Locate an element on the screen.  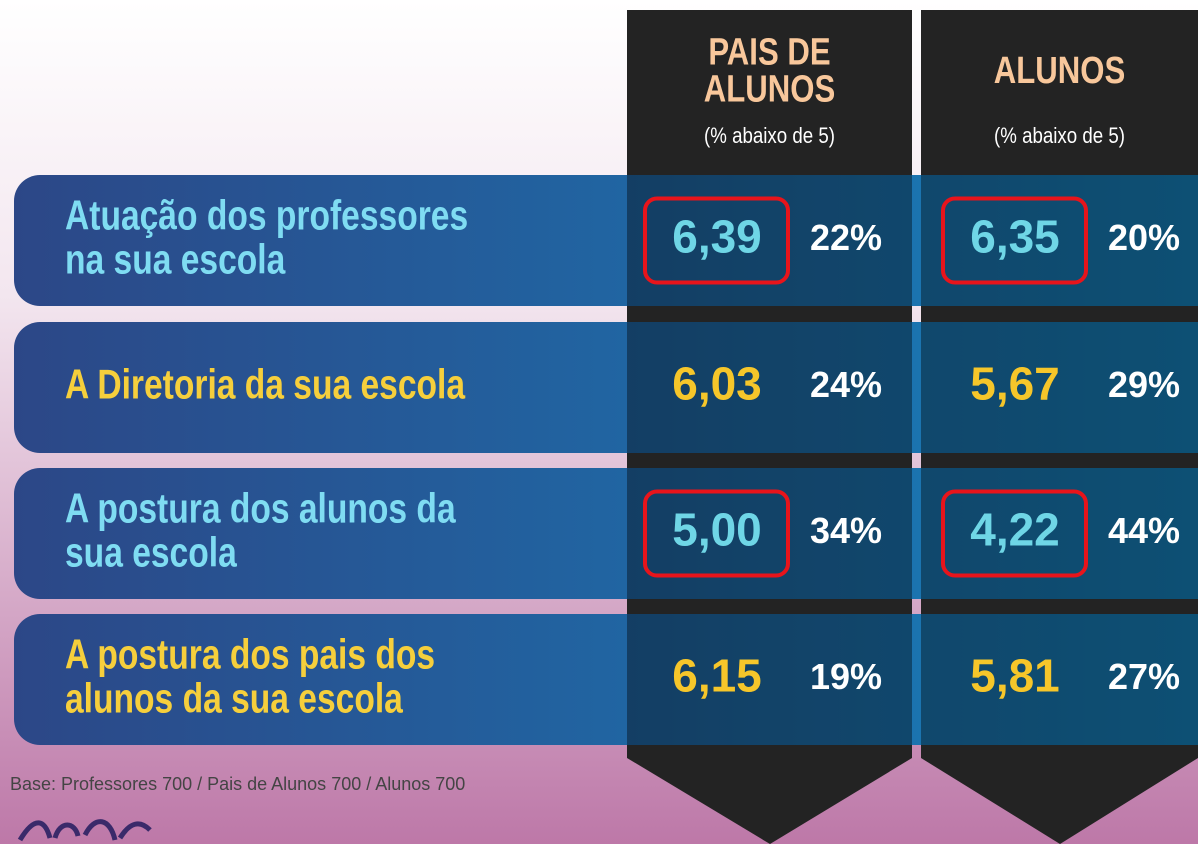
row-label: A postura dos pais dos is located at coordinates (250, 655).